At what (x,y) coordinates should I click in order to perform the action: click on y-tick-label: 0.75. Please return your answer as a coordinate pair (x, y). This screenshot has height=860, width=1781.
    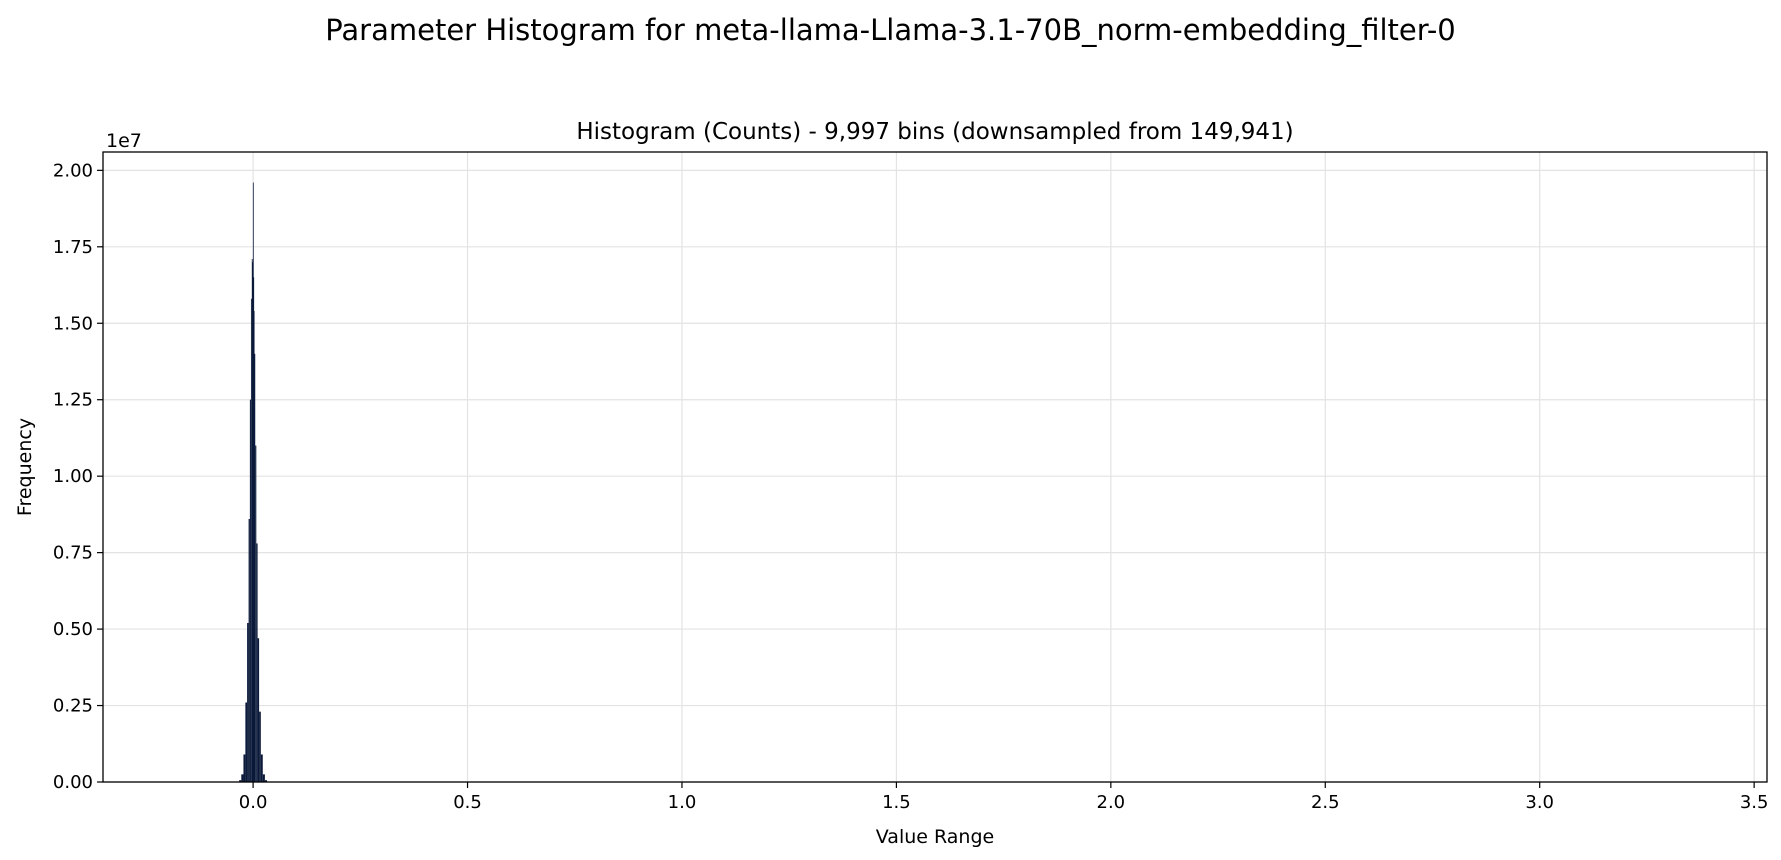
    Looking at the image, I should click on (73, 553).